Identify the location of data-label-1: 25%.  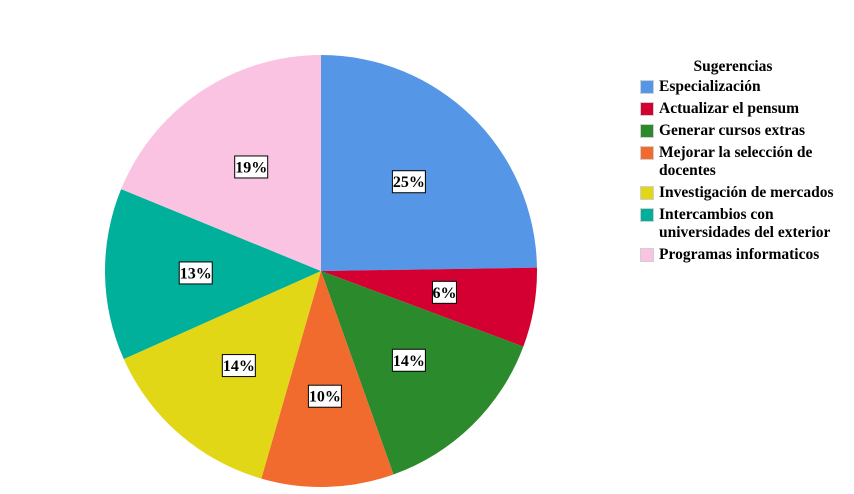
(408, 182).